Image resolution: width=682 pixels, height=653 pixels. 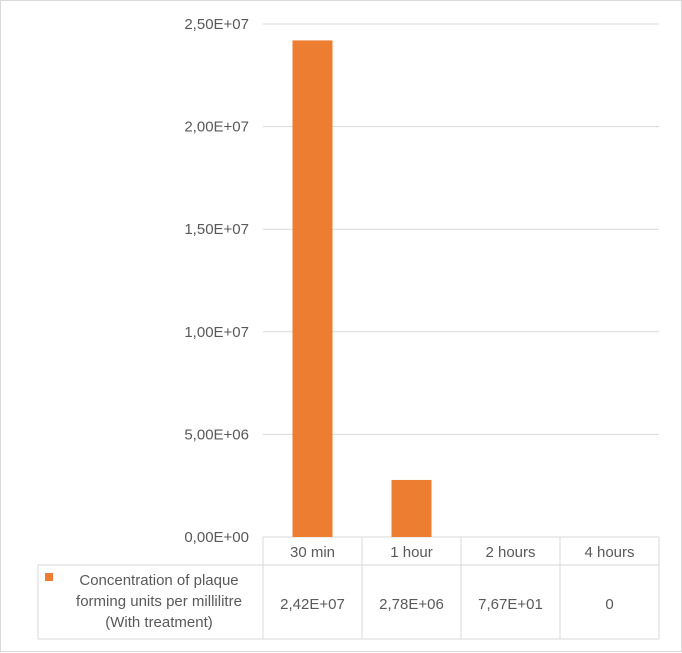 I want to click on data-value-label: 2,42E+07, so click(x=312, y=604).